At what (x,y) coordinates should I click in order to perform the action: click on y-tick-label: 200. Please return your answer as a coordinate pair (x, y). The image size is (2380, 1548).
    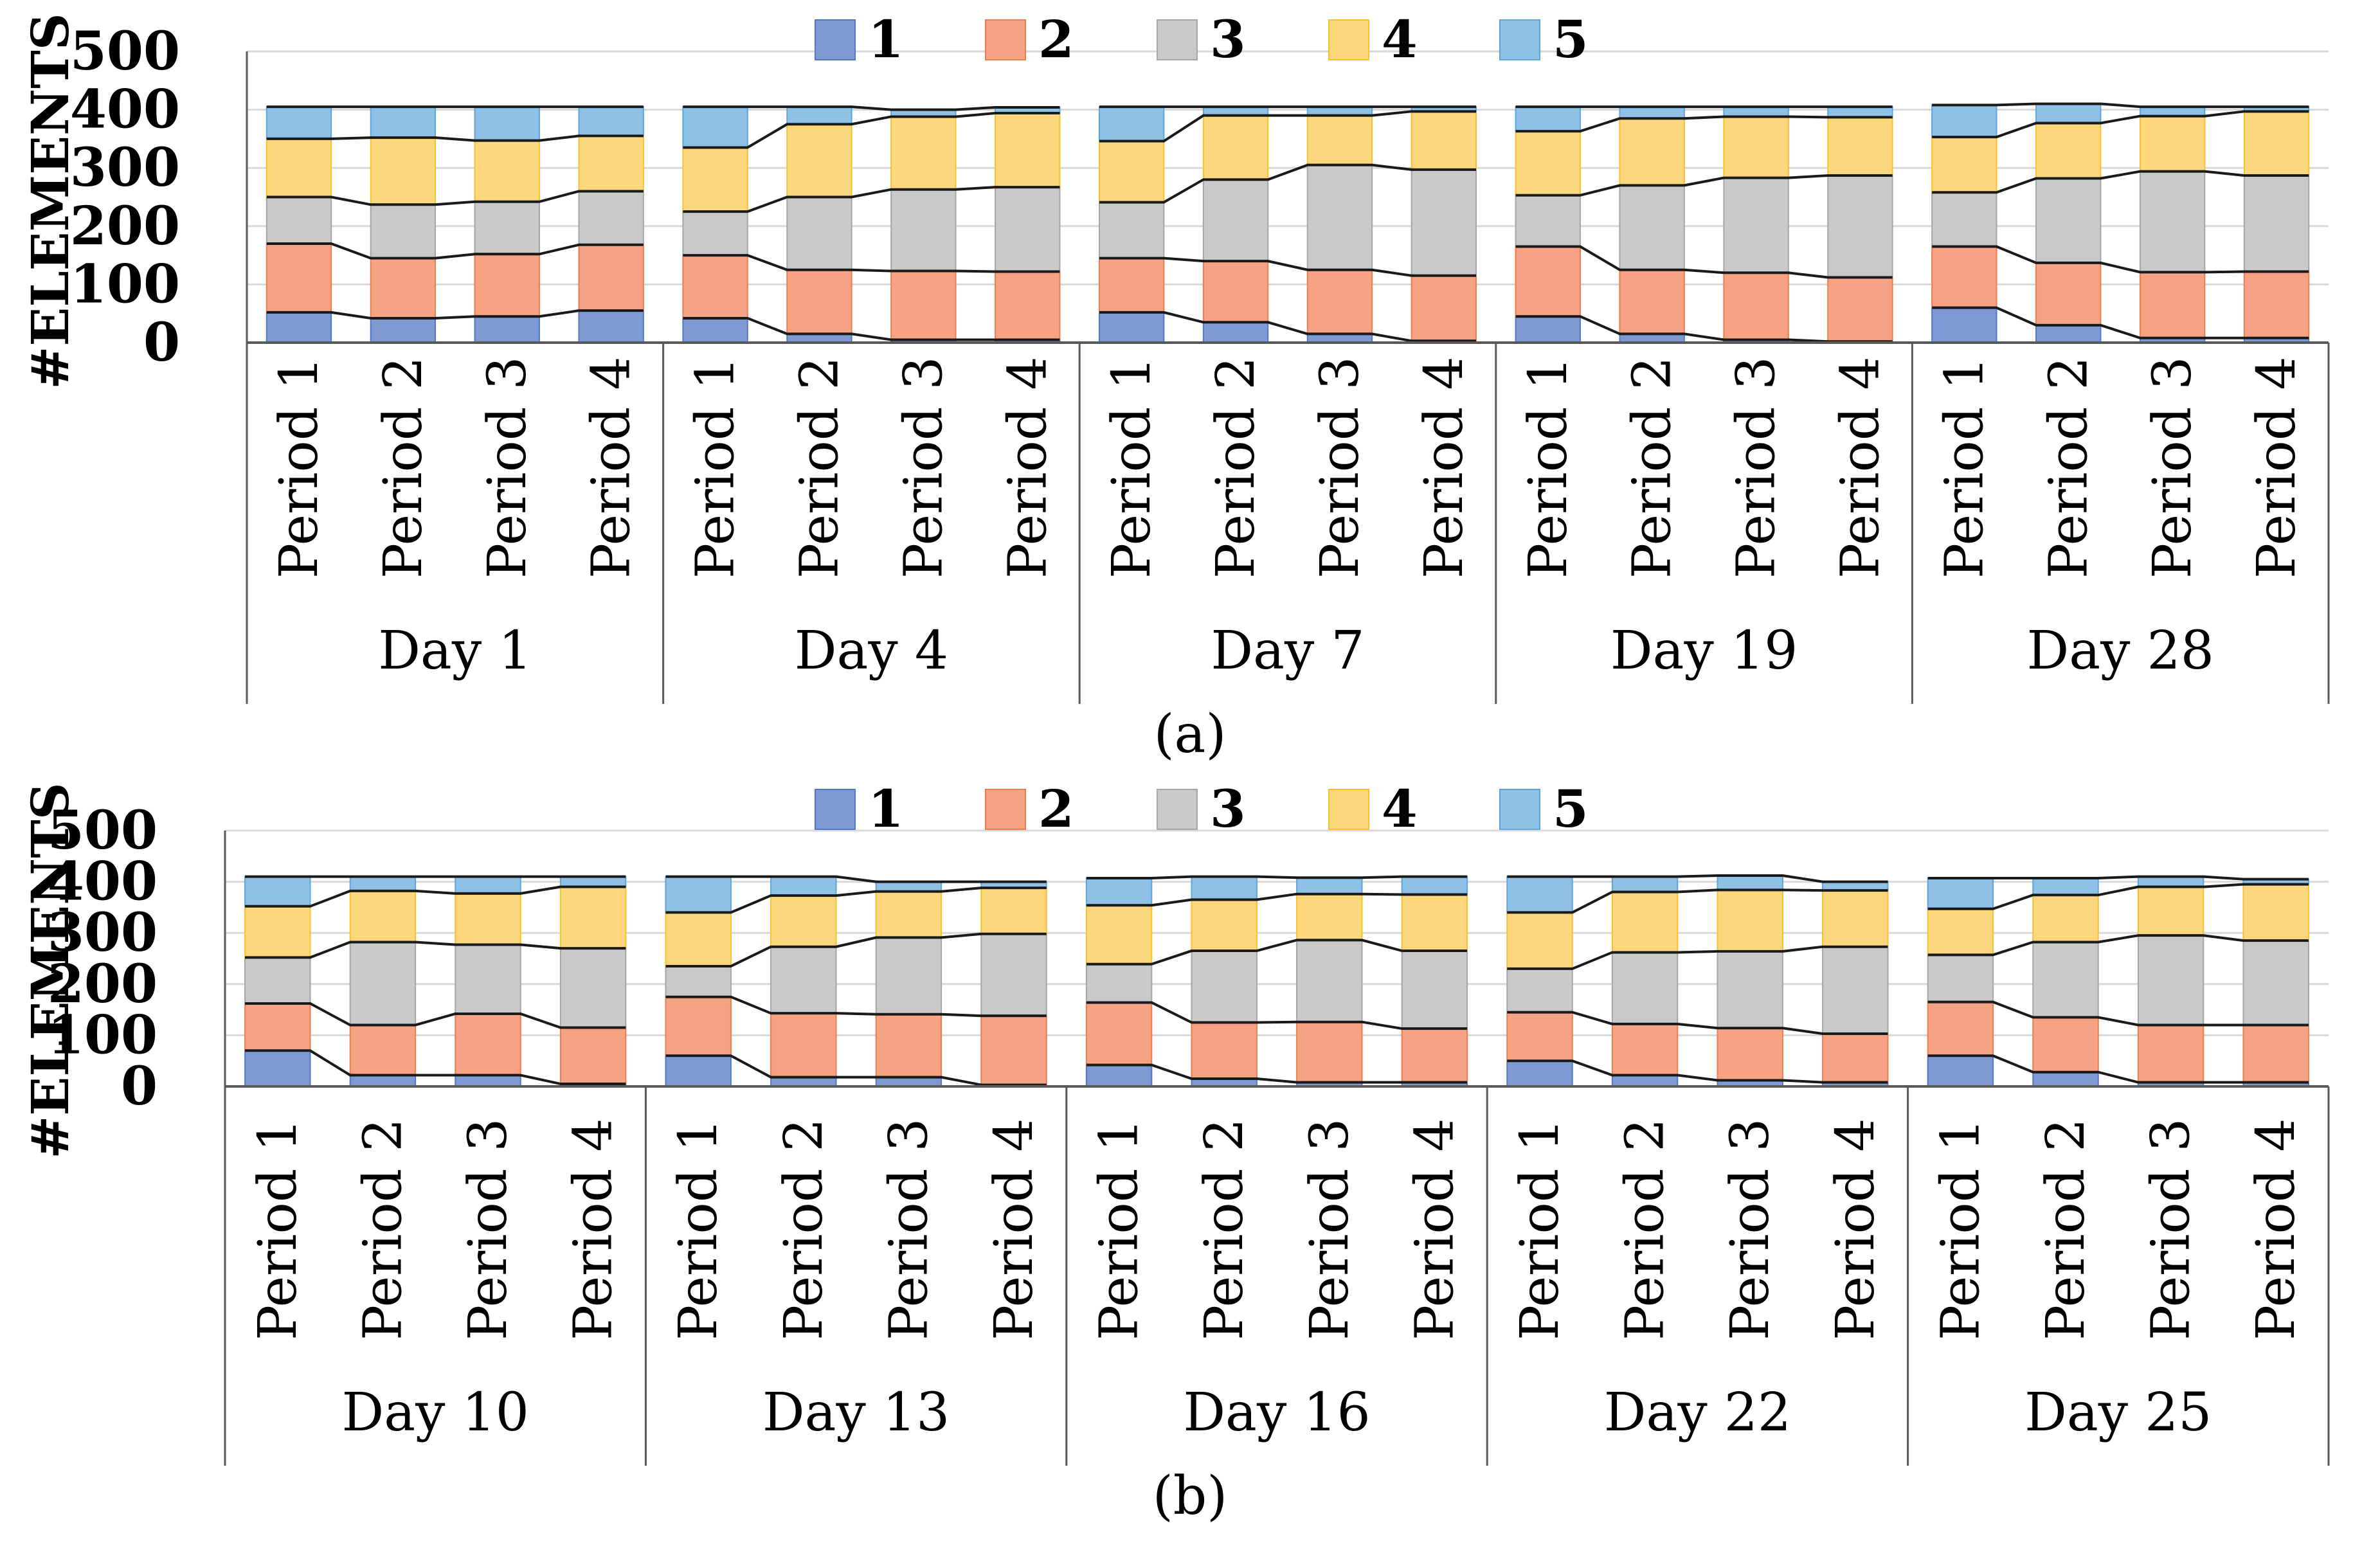
    Looking at the image, I should click on (125, 226).